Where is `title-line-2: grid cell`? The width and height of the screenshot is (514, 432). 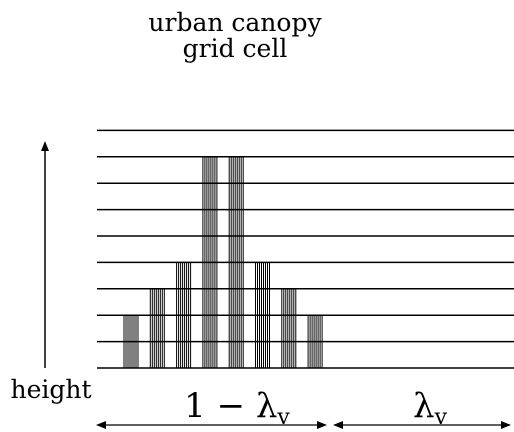 title-line-2: grid cell is located at coordinates (235, 48).